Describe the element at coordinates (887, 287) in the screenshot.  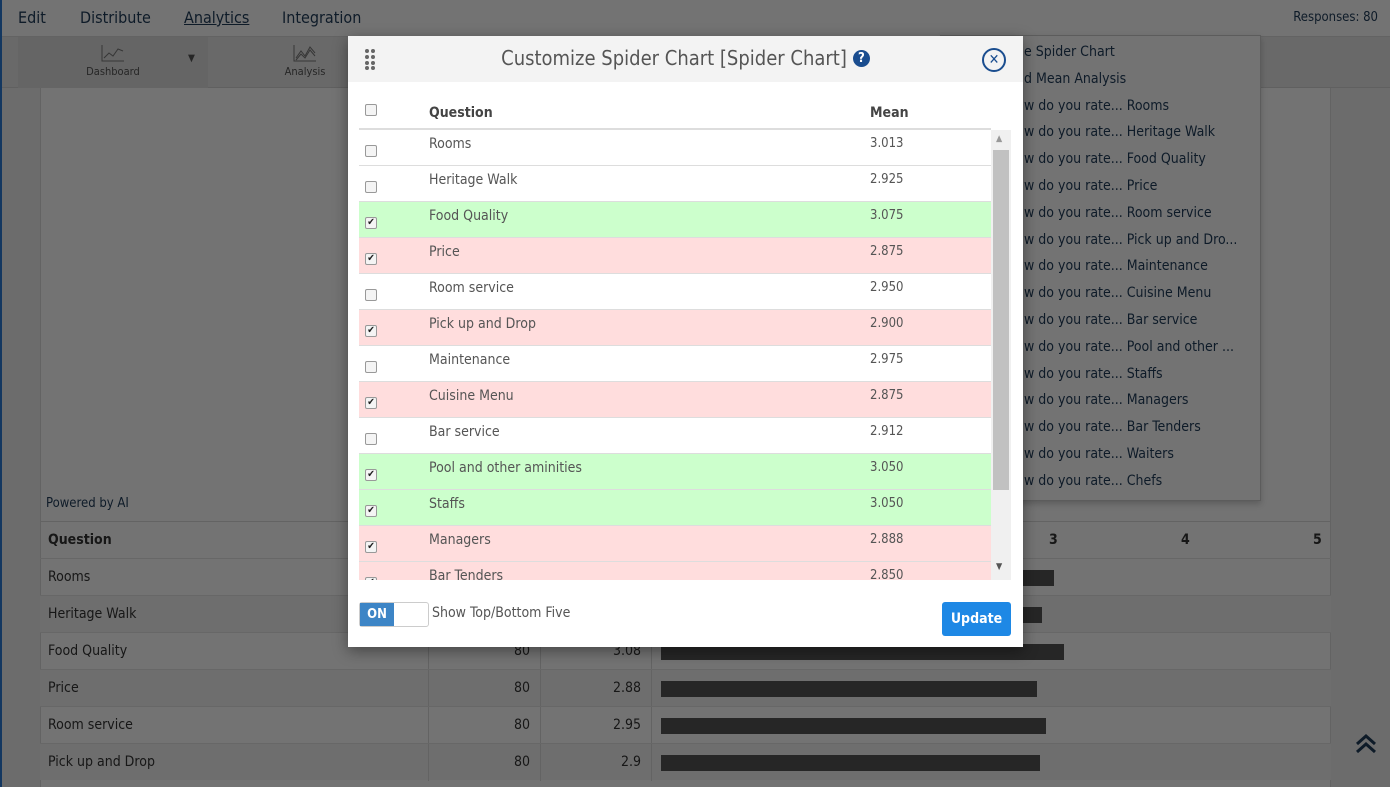
I see `row-mean: 2.950` at that location.